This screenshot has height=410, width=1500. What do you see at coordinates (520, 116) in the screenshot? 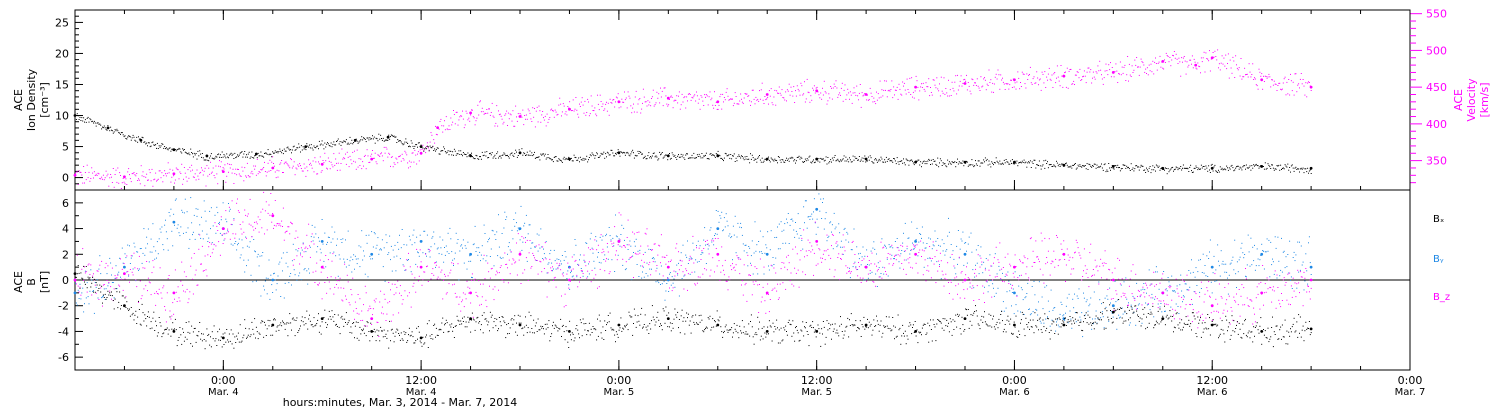
I see `velocity-series-point` at bounding box center [520, 116].